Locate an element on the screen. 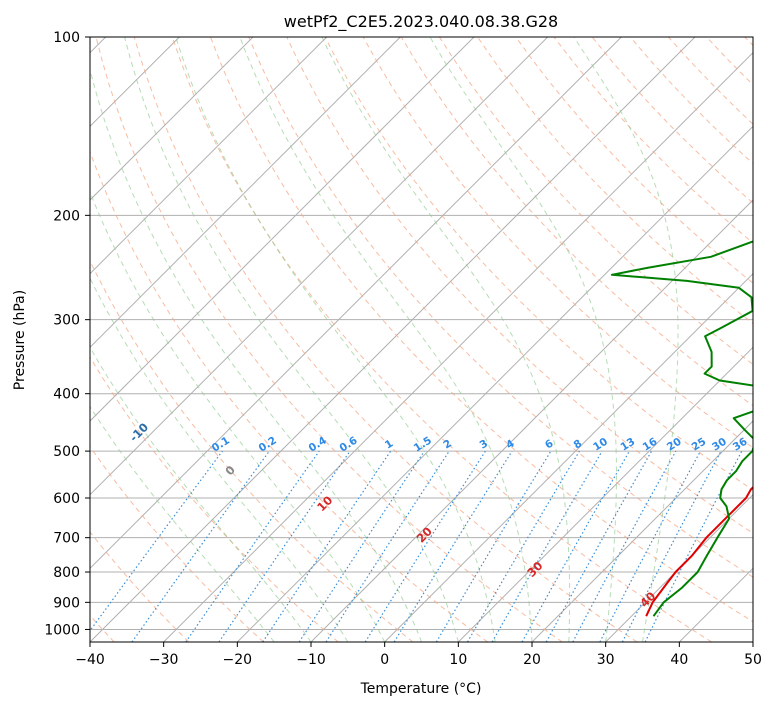 Image resolution: width=775 pixels, height=708 pixels. dry-adiabat-label: -10 is located at coordinates (139, 432).